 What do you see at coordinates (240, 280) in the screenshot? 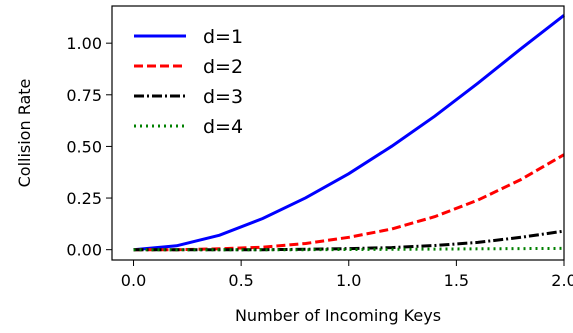
I see `x-tick-label: 0.5` at bounding box center [240, 280].